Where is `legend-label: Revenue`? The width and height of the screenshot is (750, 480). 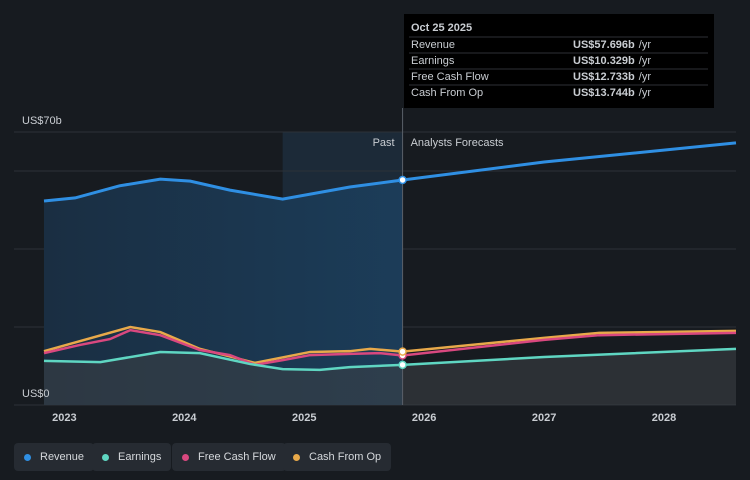
legend-label: Revenue is located at coordinates (62, 457).